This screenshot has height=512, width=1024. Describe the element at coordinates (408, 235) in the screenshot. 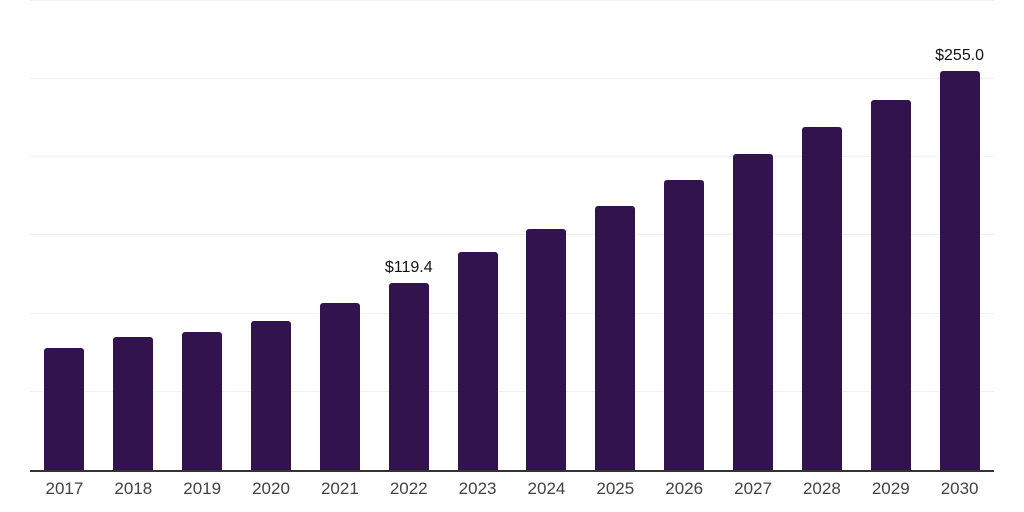

I see `bar-column-2022: $119.4` at that location.